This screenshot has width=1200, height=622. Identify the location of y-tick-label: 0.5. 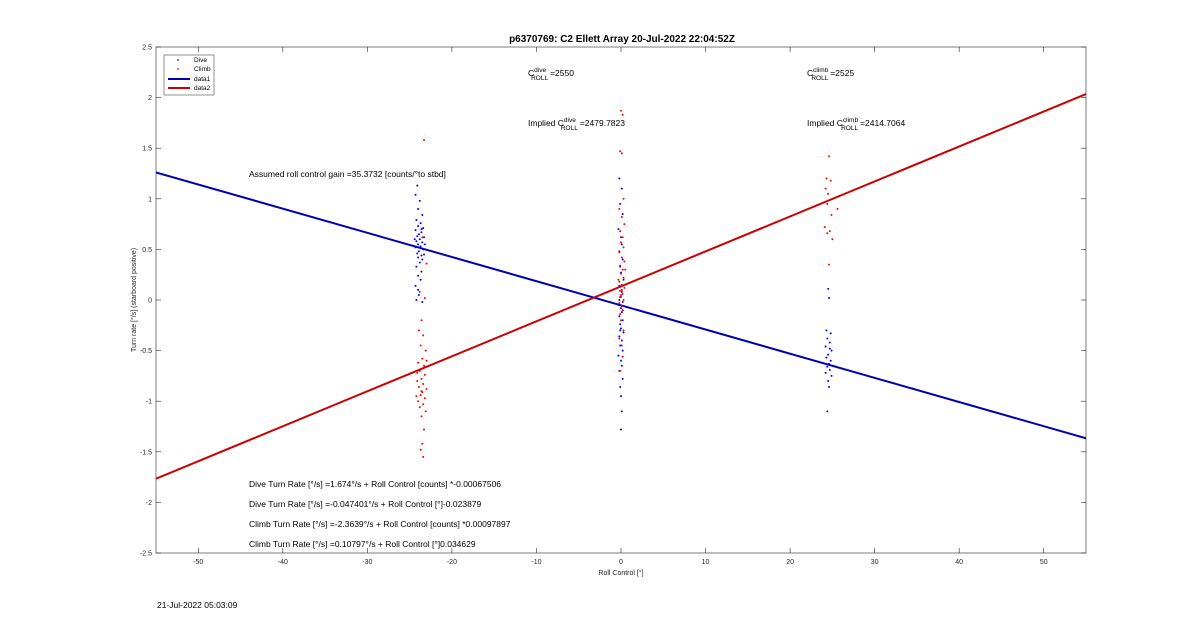
(147, 250).